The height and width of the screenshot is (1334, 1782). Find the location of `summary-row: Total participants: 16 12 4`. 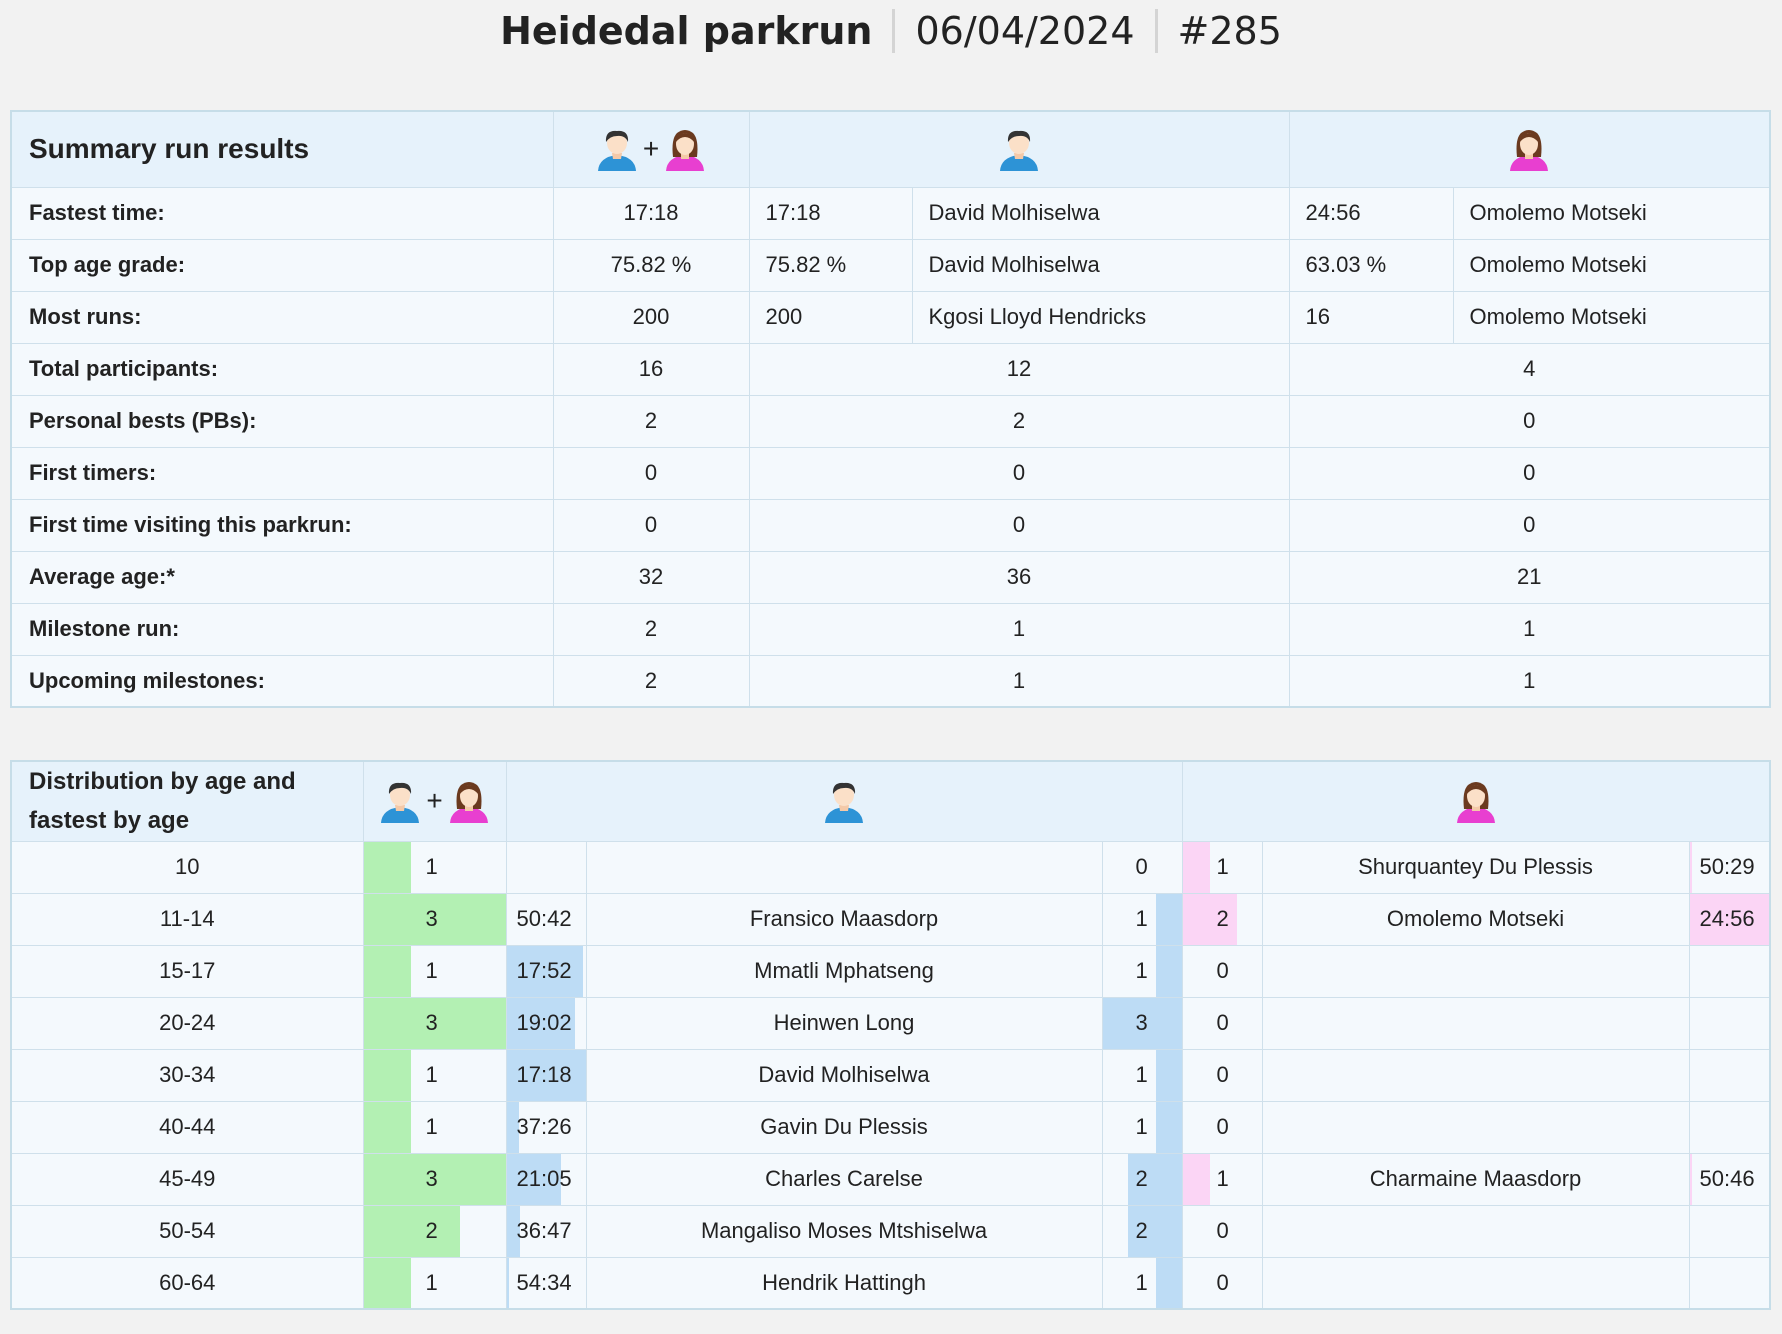

summary-row: Total participants: 16 12 4 is located at coordinates (890, 369).